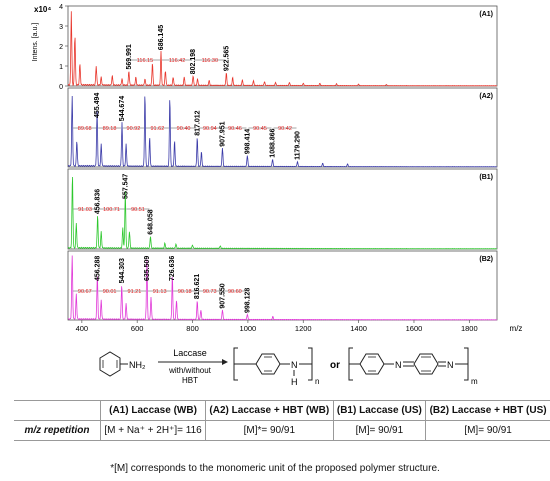 The width and height of the screenshot is (550, 481). I want to click on spacing-label: 91.13, so click(160, 292).